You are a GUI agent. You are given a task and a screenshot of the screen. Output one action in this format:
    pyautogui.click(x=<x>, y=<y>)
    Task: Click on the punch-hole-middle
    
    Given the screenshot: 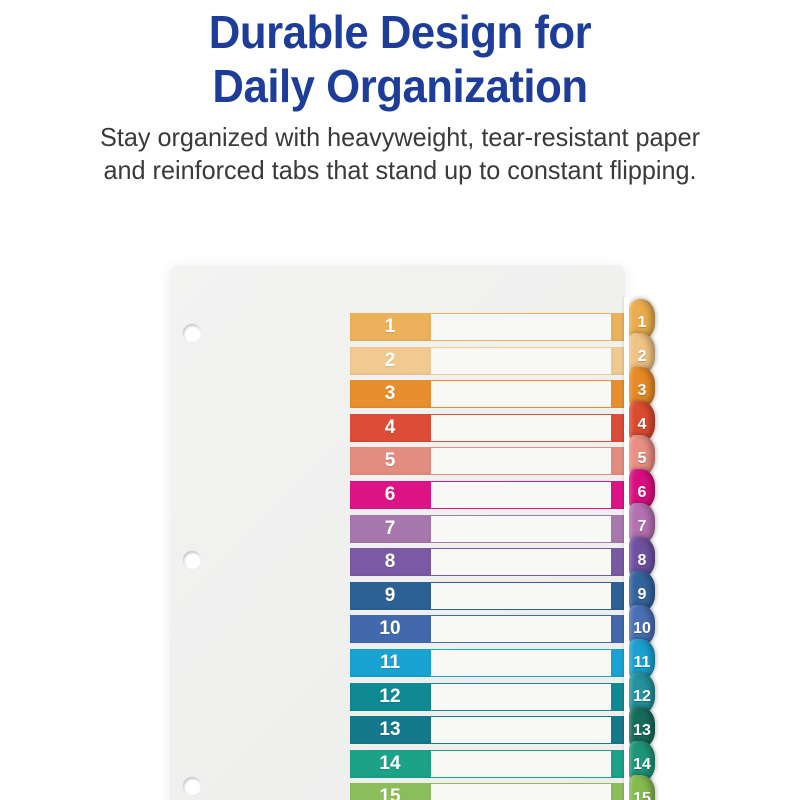 What is the action you would take?
    pyautogui.click(x=192, y=560)
    